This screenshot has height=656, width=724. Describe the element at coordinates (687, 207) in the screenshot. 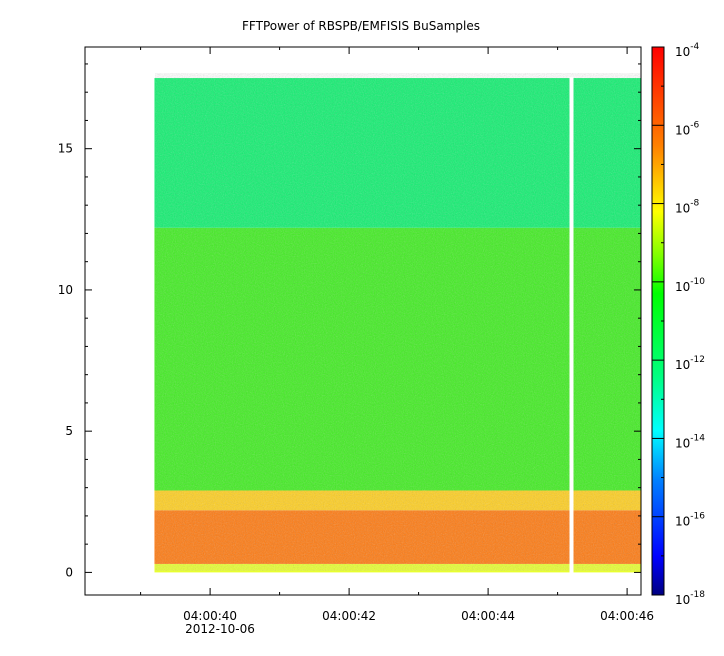

I see `colorbar-tick-label: 10⁻⁸` at that location.